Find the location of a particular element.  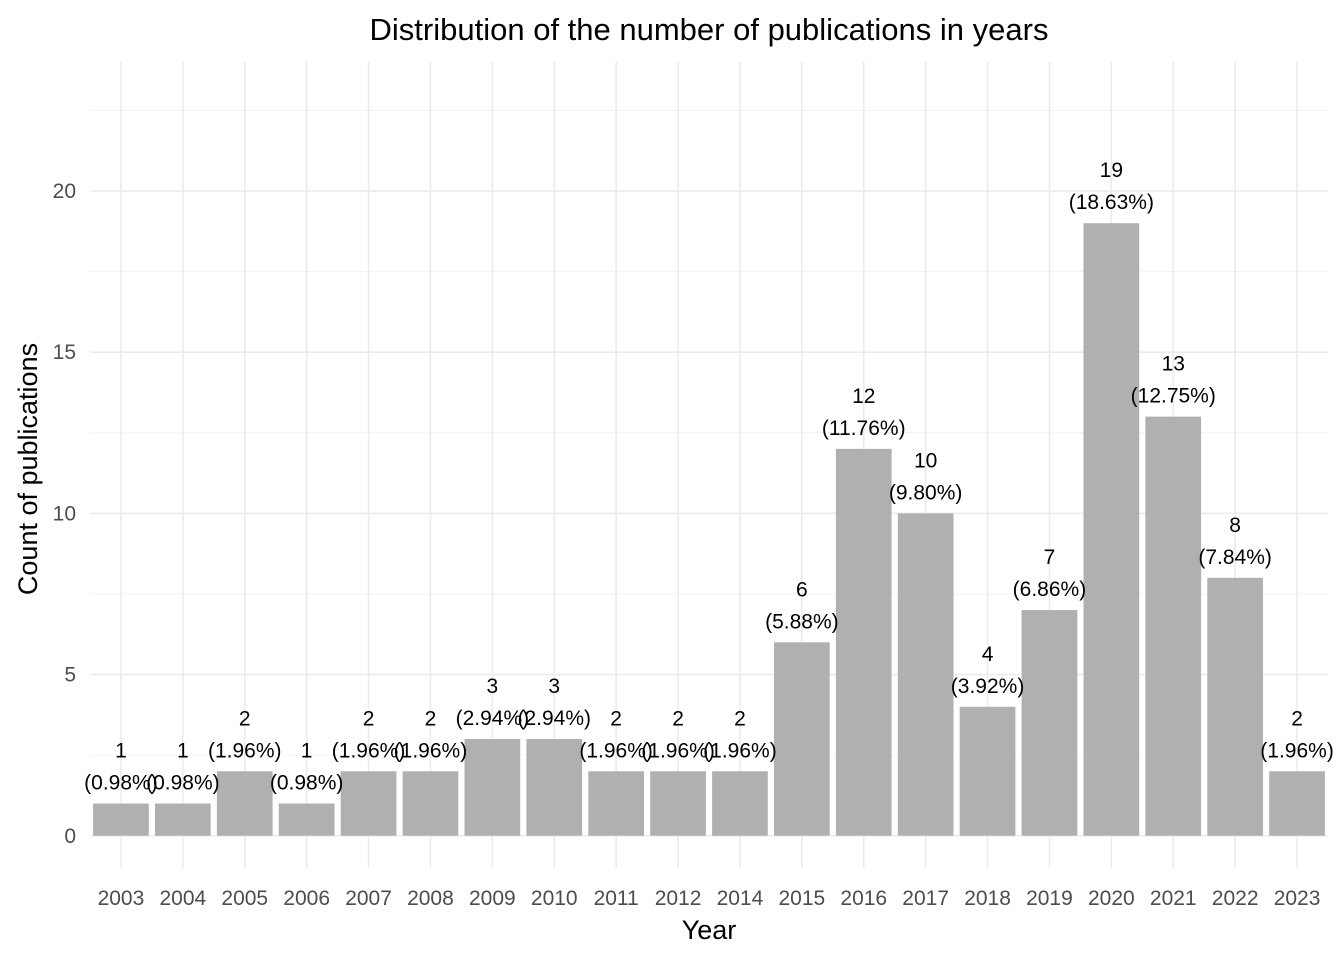

bar-2021 is located at coordinates (1173, 626).